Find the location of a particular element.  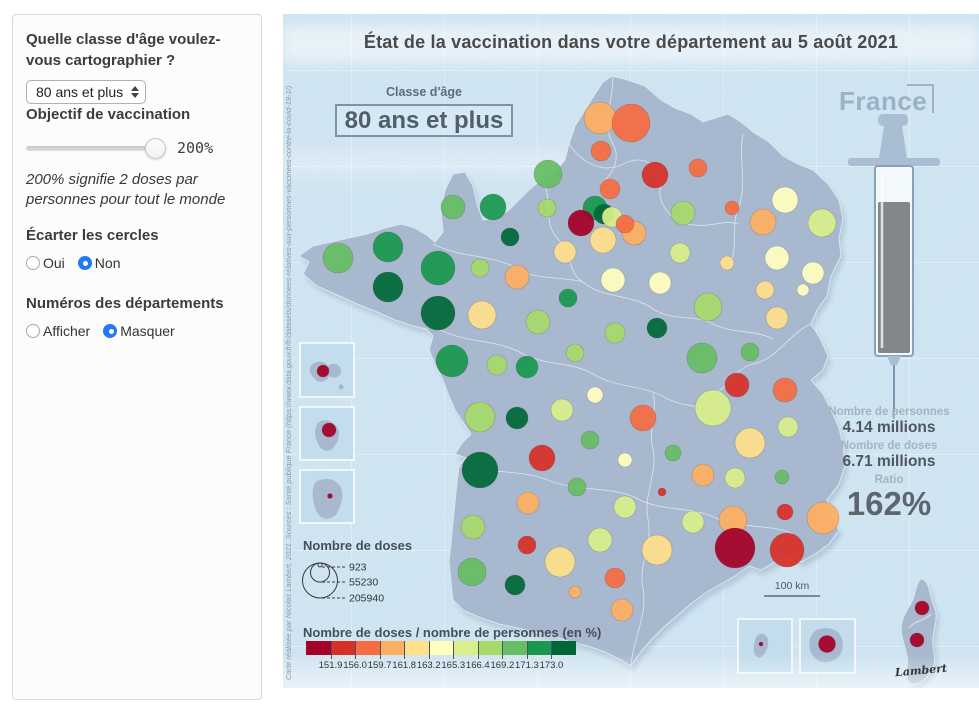

age-class-select: 80 ans et plus is located at coordinates (86, 92).